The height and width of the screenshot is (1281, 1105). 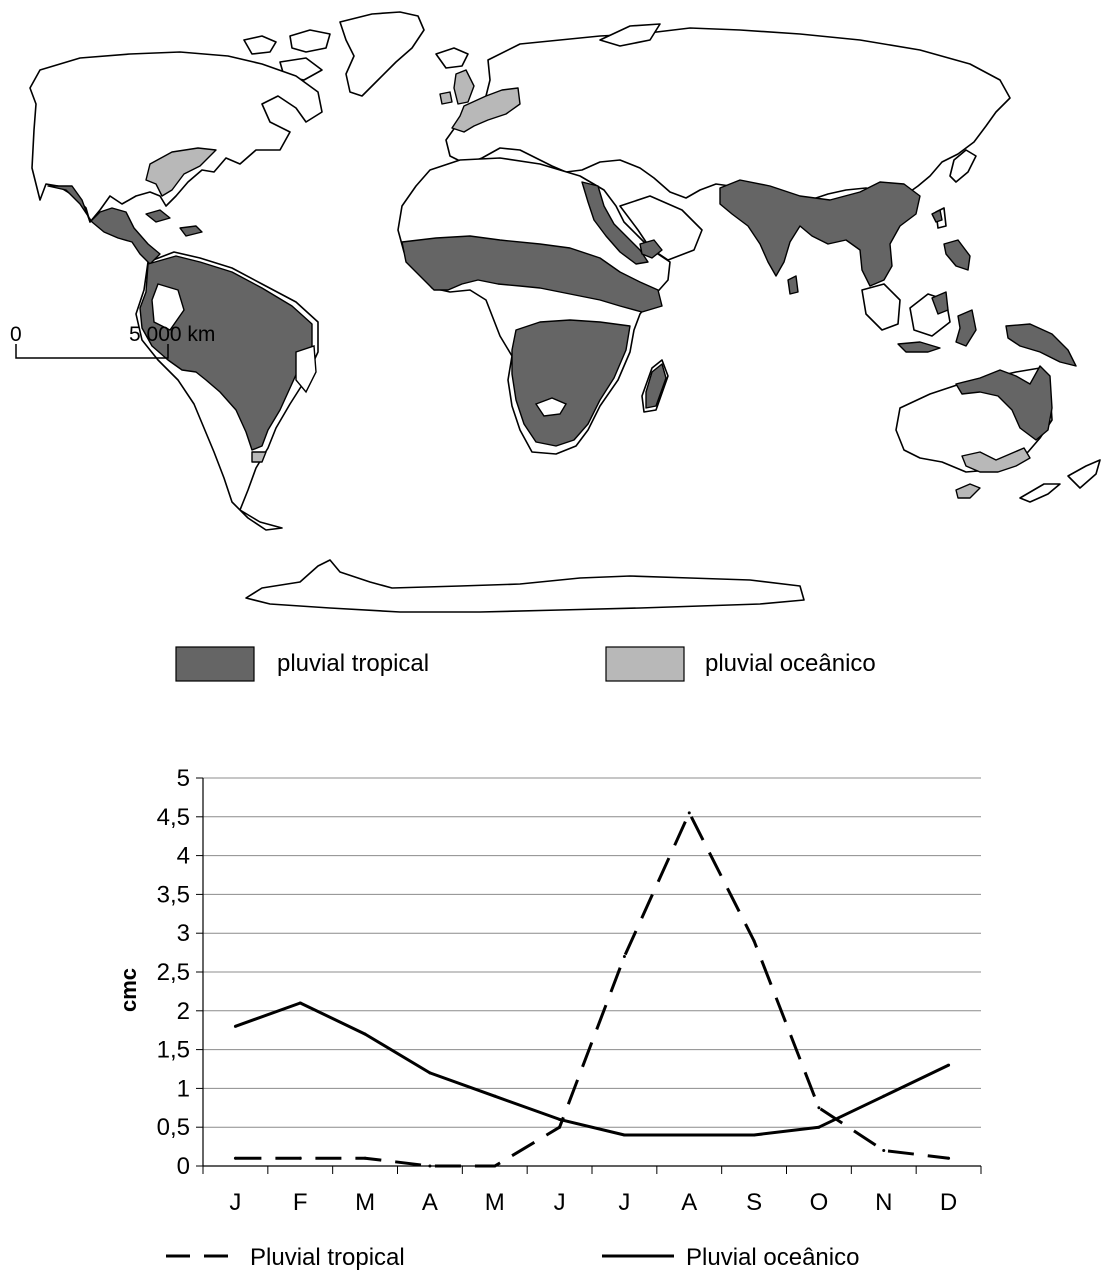 I want to click on oceanic-tasmania-region, so click(x=968, y=491).